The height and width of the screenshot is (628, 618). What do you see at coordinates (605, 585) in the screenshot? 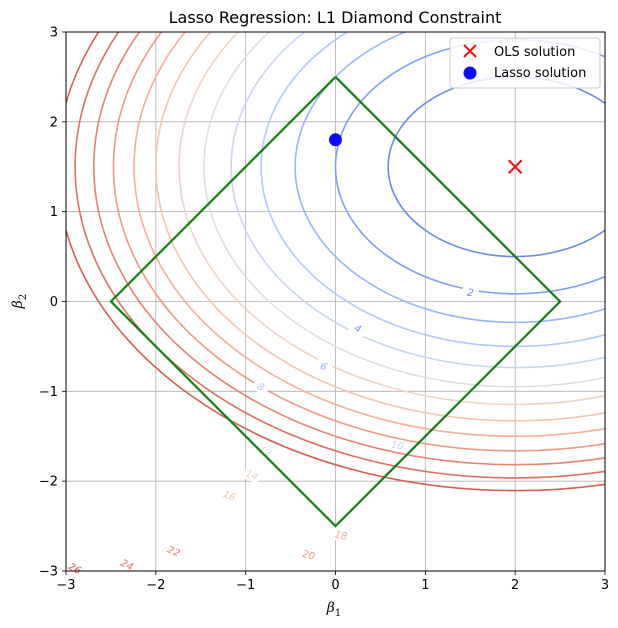
I see `x-tick-label-6: 3` at bounding box center [605, 585].